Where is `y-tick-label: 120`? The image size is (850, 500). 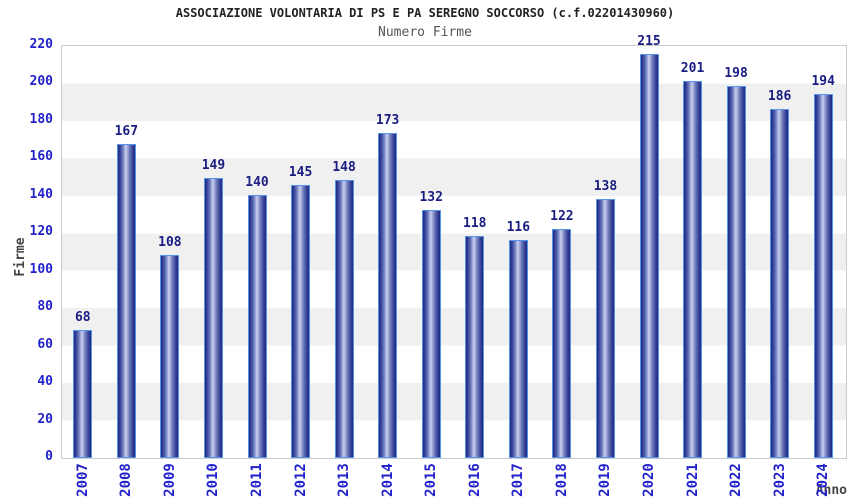
y-tick-label: 120 is located at coordinates (41, 232).